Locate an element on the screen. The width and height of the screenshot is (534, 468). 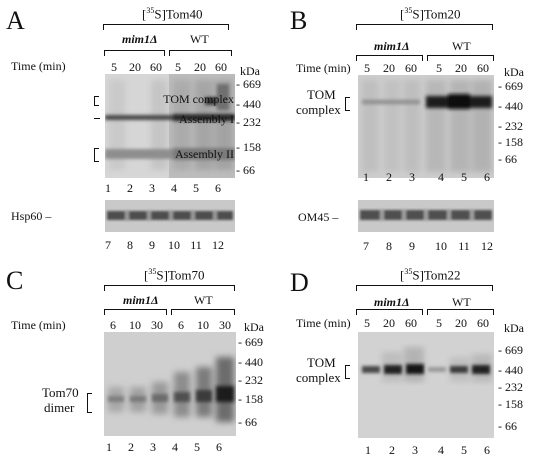
band-label: complex is located at coordinates (318, 109).